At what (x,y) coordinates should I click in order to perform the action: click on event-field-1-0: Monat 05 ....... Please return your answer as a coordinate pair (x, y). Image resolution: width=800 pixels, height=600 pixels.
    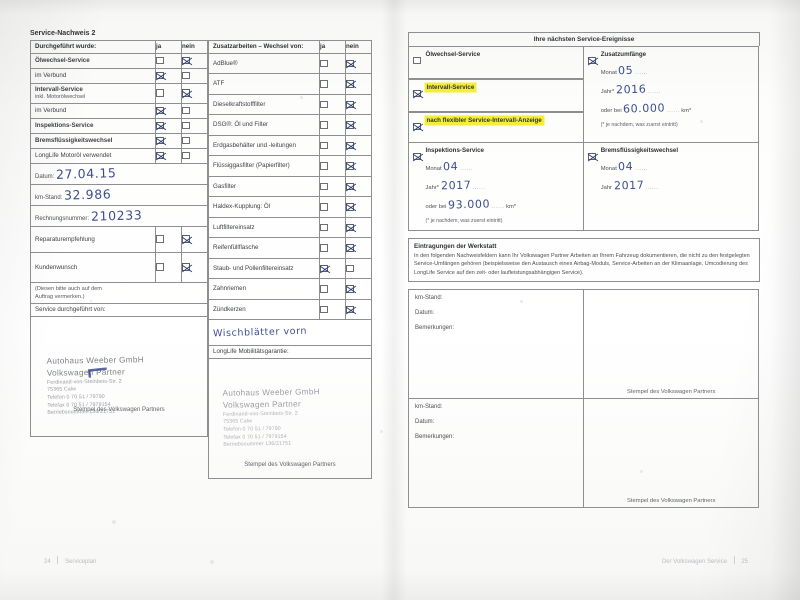
    Looking at the image, I should click on (624, 70).